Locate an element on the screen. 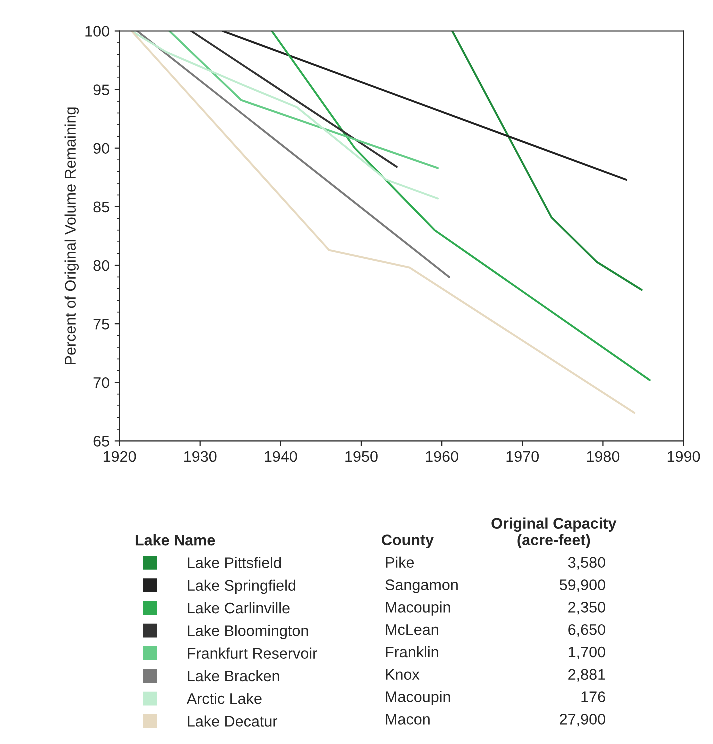  legend-label: Lake Carlinville is located at coordinates (239, 608).